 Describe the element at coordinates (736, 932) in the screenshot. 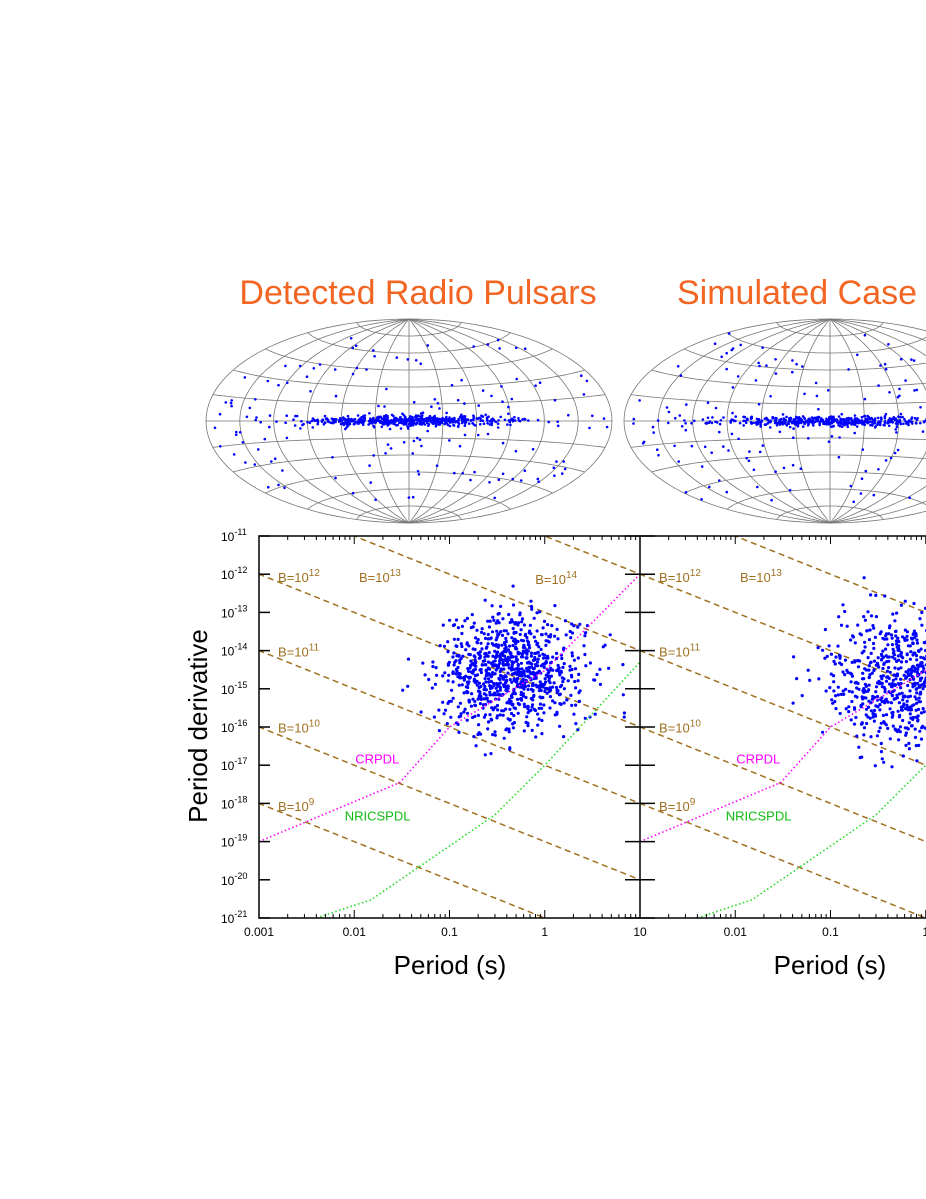

I see `x-tick-label: 0.01` at that location.